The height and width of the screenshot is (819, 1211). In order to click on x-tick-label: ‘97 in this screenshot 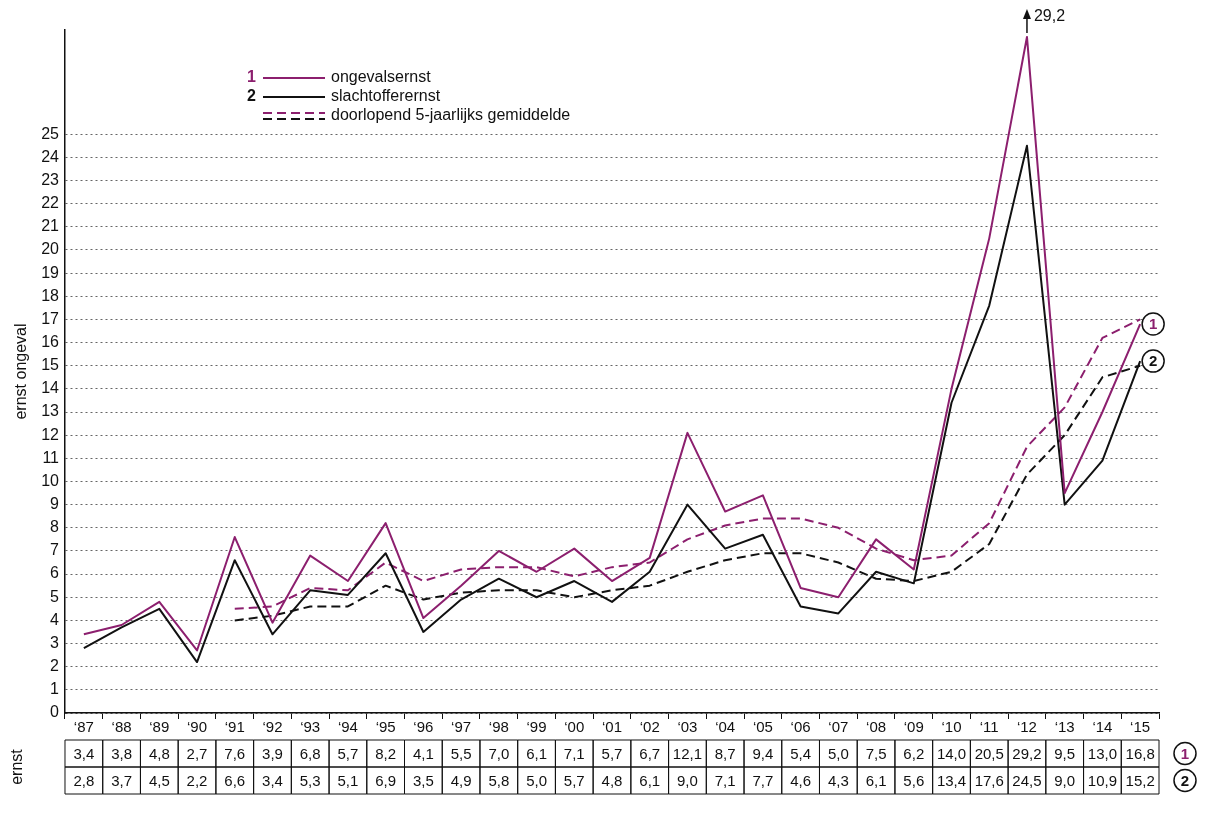, I will do `click(461, 727)`.